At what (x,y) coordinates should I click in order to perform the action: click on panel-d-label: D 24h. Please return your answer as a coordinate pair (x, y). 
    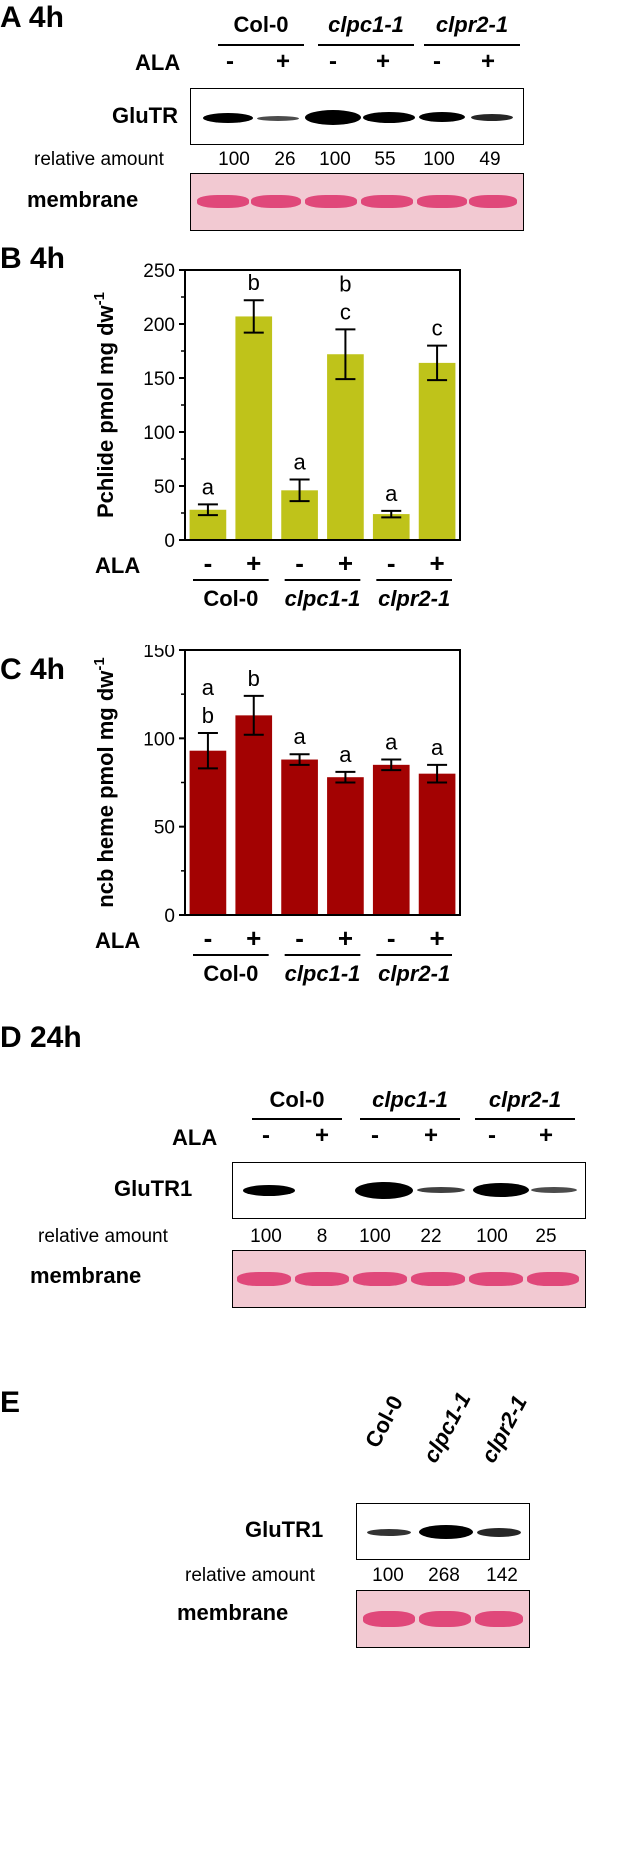
    Looking at the image, I should click on (41, 1037).